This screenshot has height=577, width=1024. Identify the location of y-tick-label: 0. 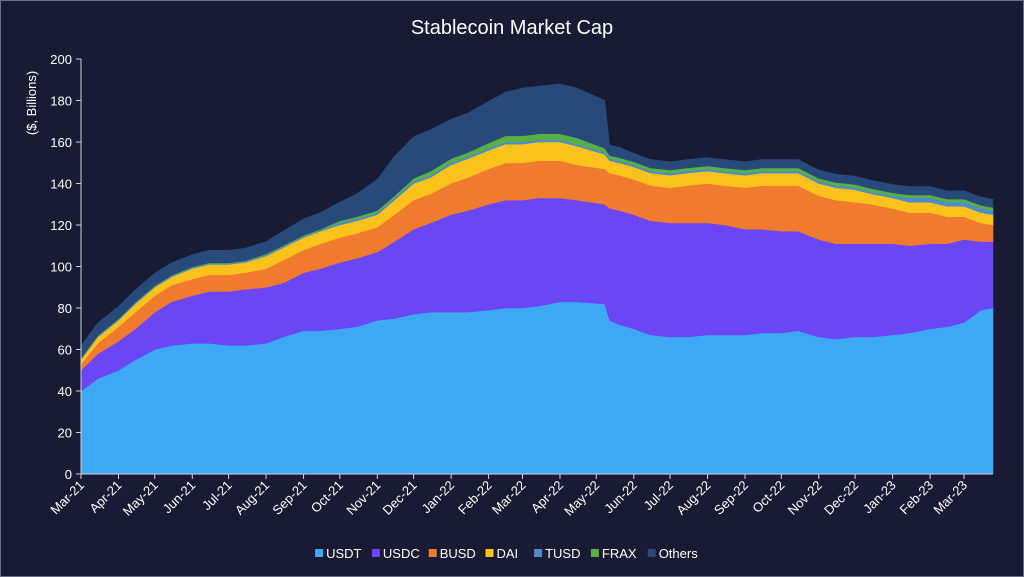
(68, 474).